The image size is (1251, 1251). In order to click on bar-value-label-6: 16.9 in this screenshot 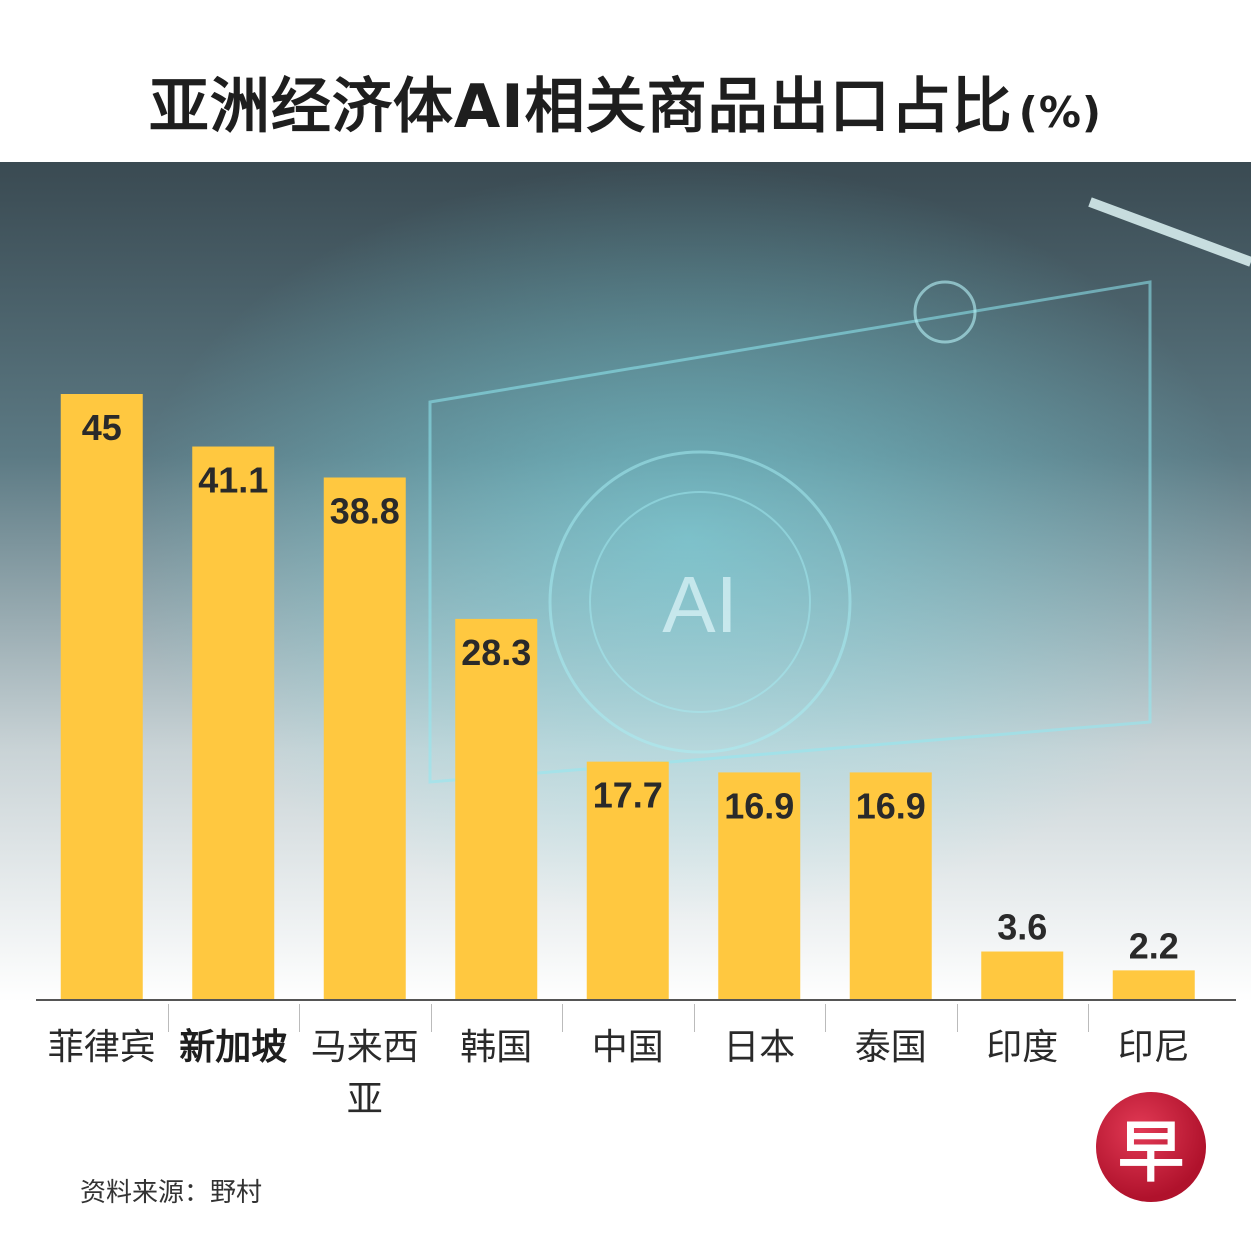, I will do `click(759, 805)`.